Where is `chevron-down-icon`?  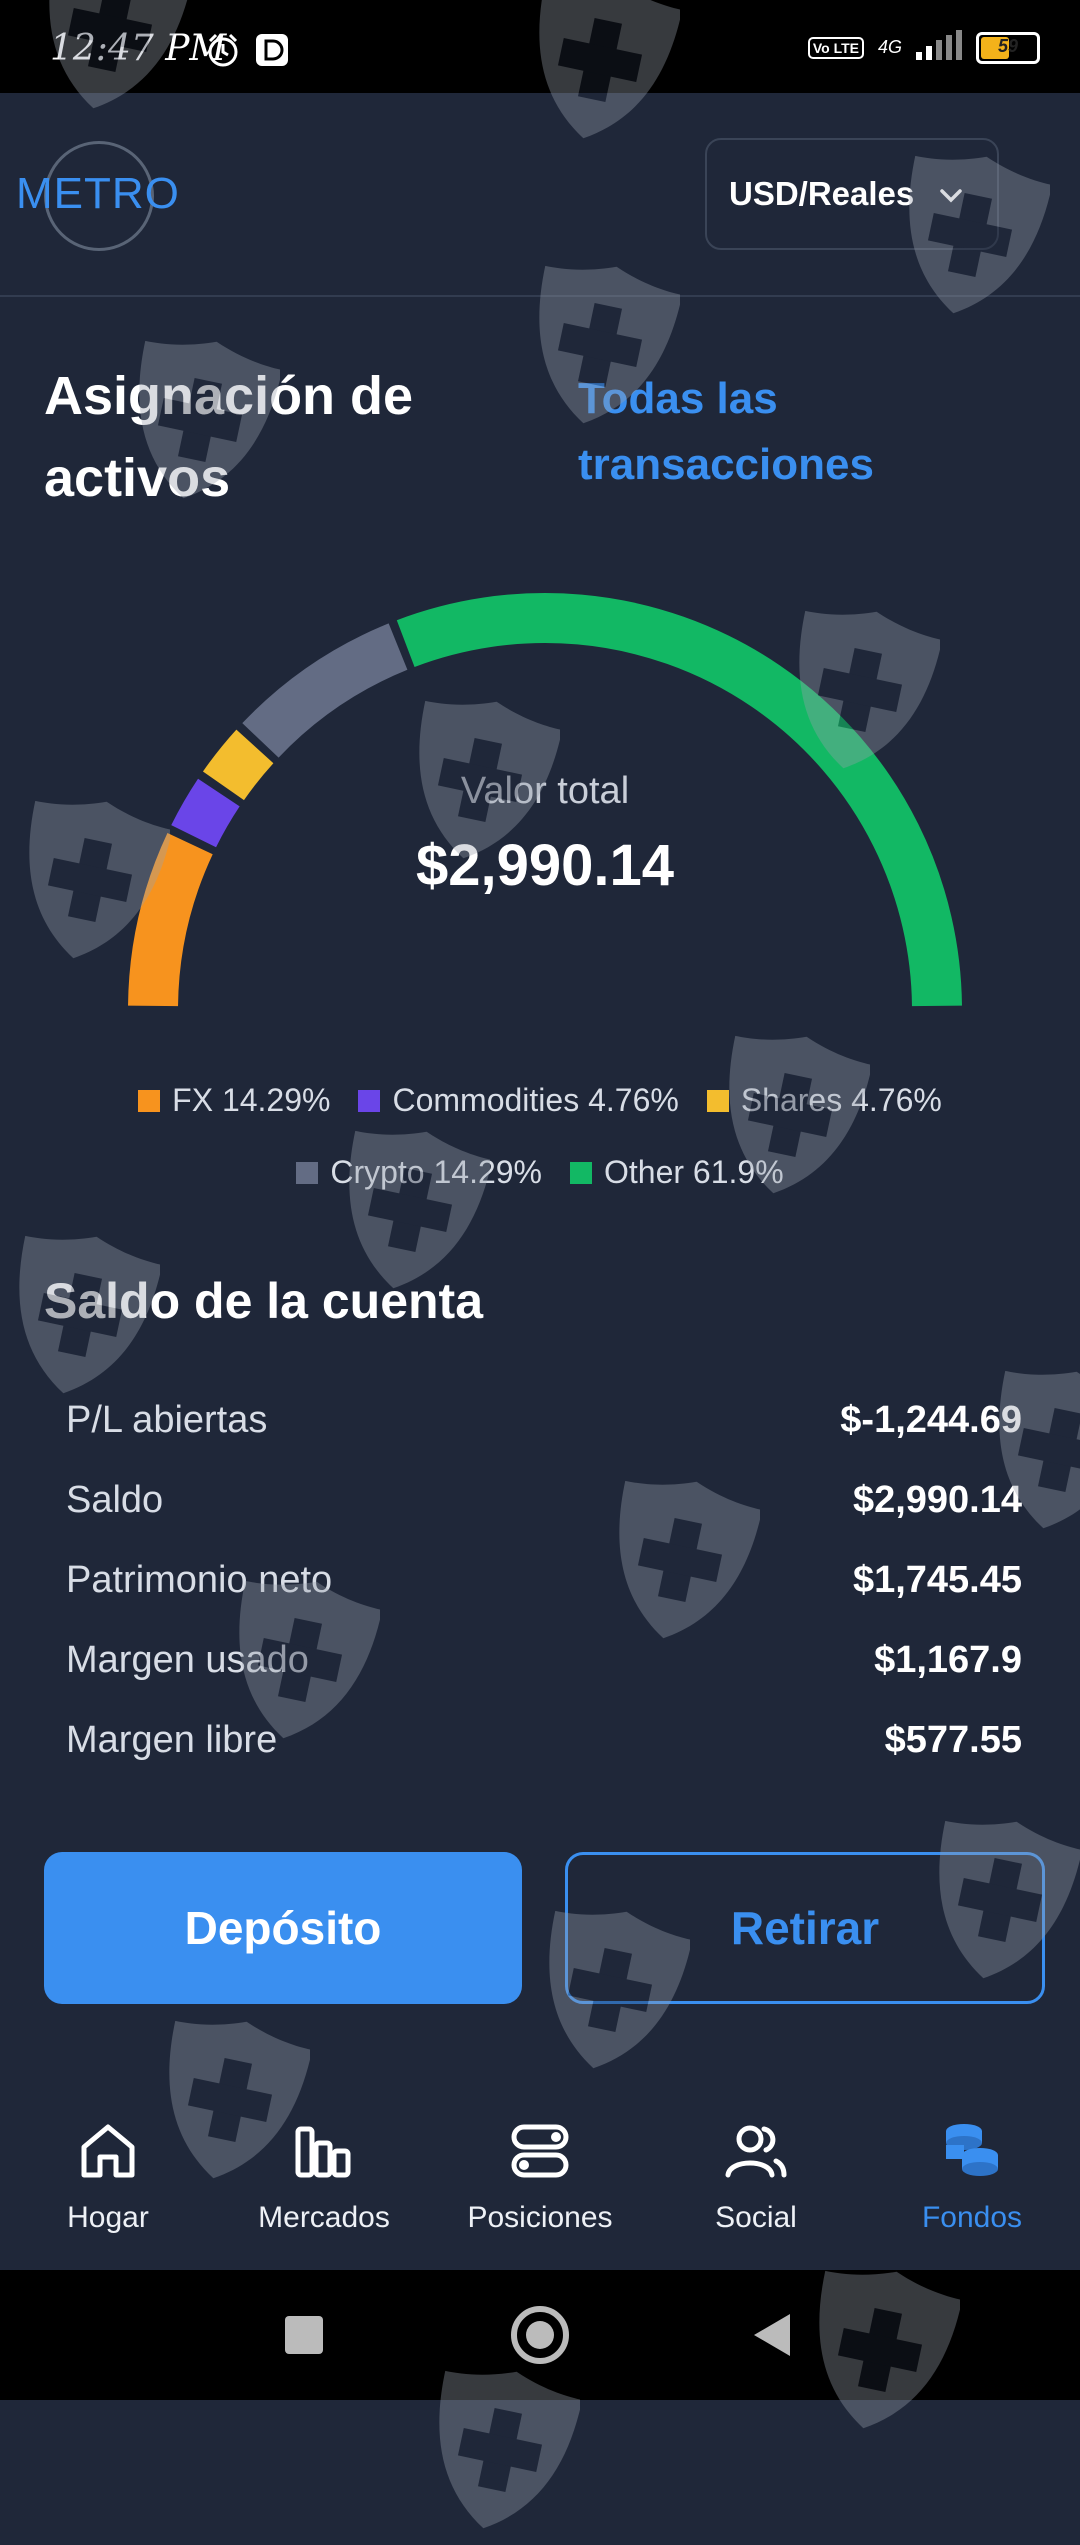 chevron-down-icon is located at coordinates (951, 194).